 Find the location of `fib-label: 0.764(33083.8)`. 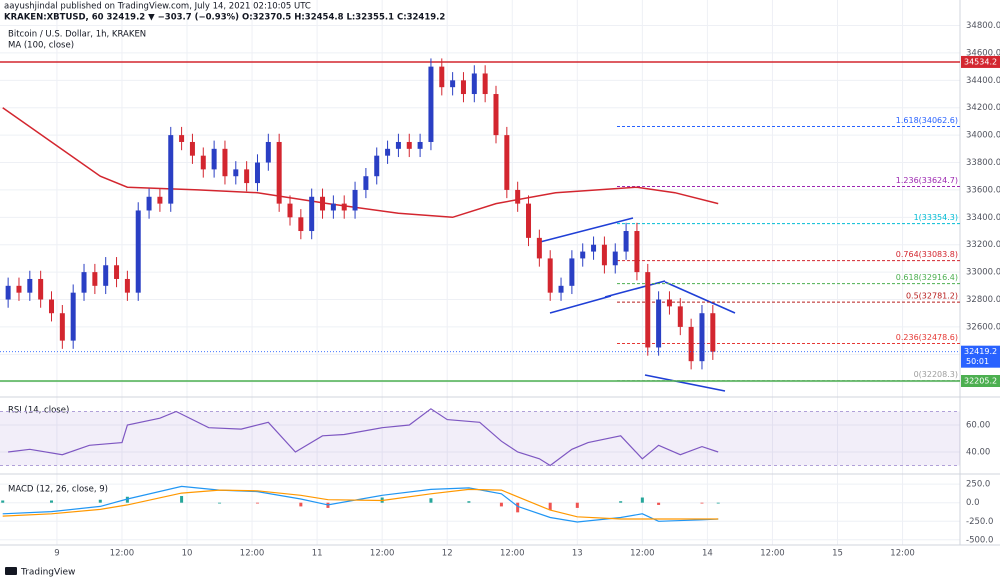

fib-label: 0.764(33083.8) is located at coordinates (927, 254).